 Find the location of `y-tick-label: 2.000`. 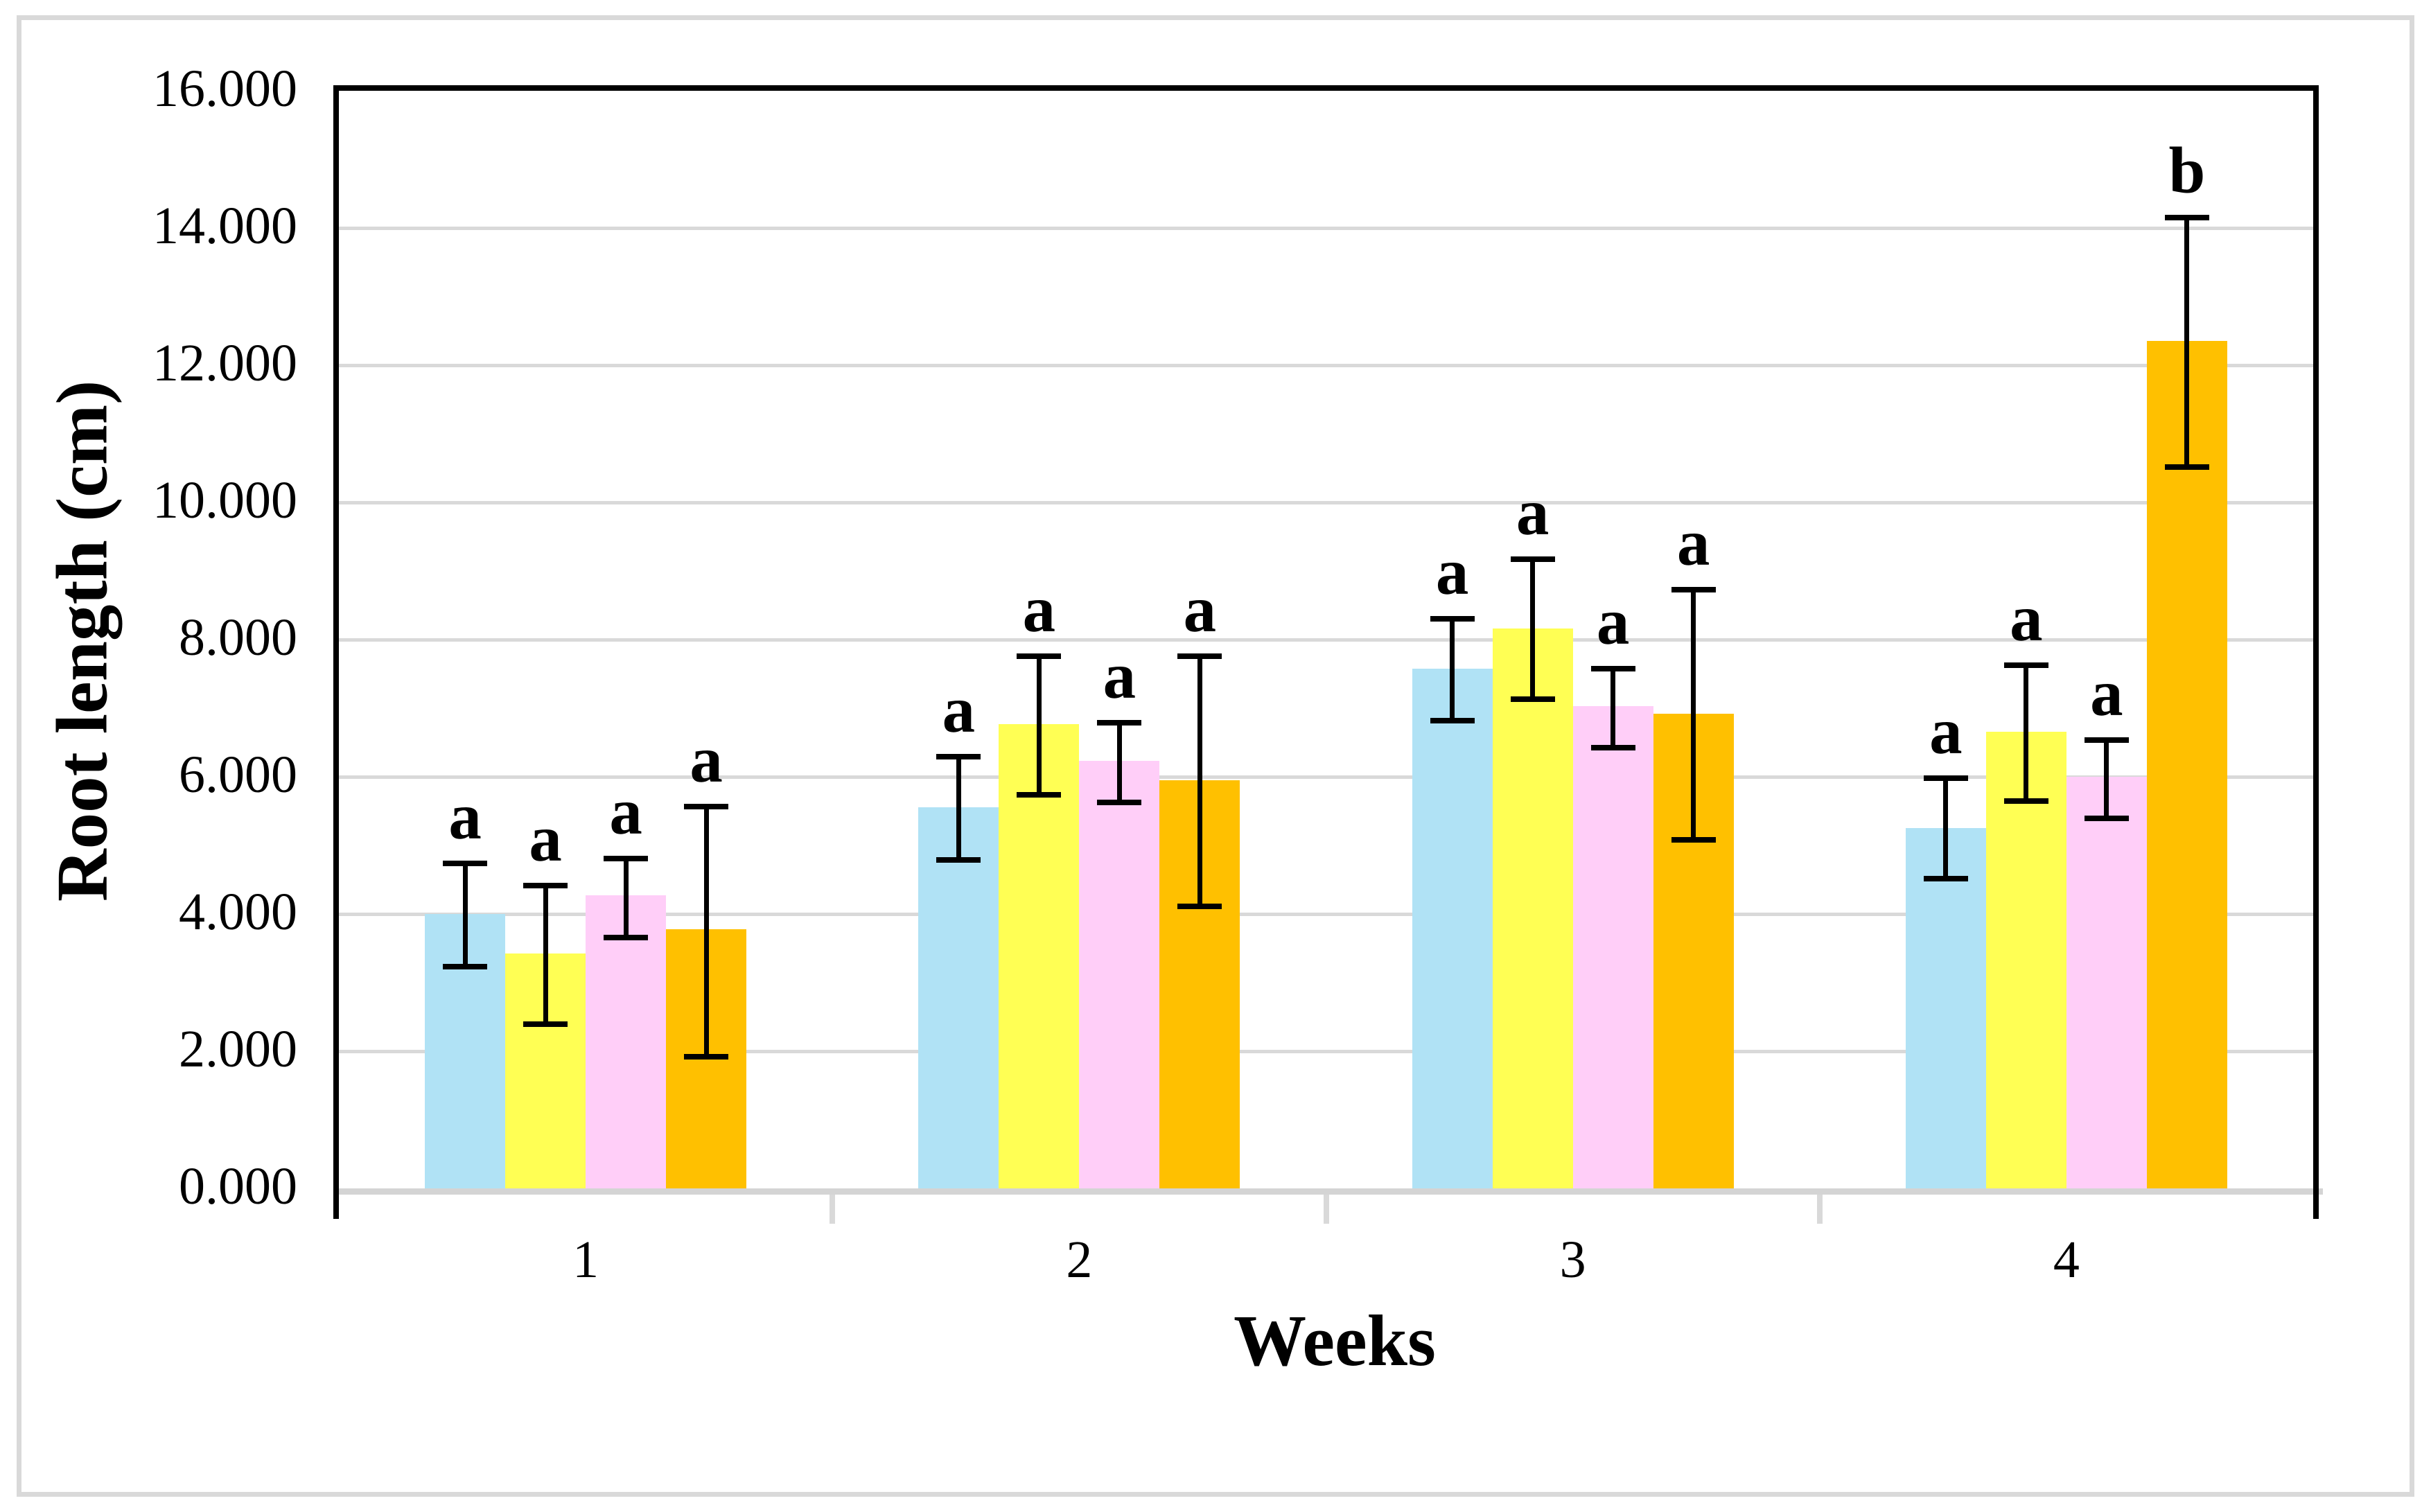

y-tick-label: 2.000 is located at coordinates (238, 1048).